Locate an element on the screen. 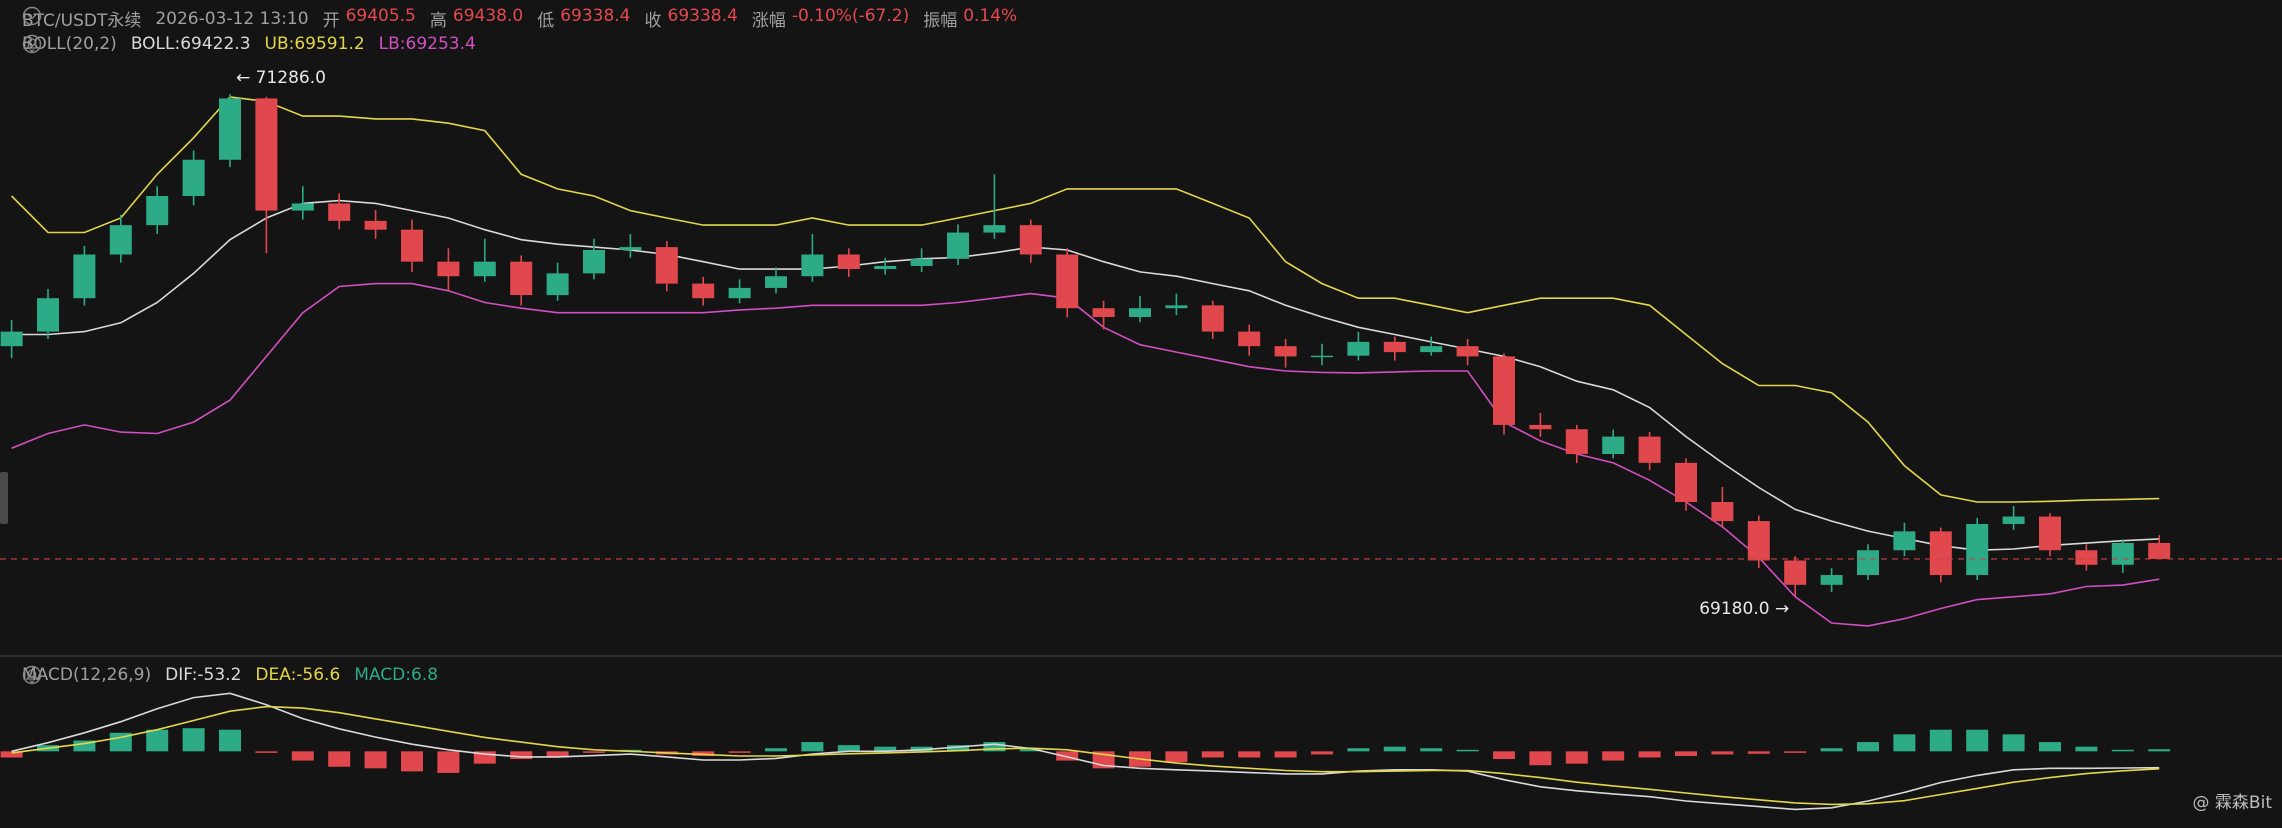 This screenshot has width=2282, height=828. side-tab is located at coordinates (4, 498).